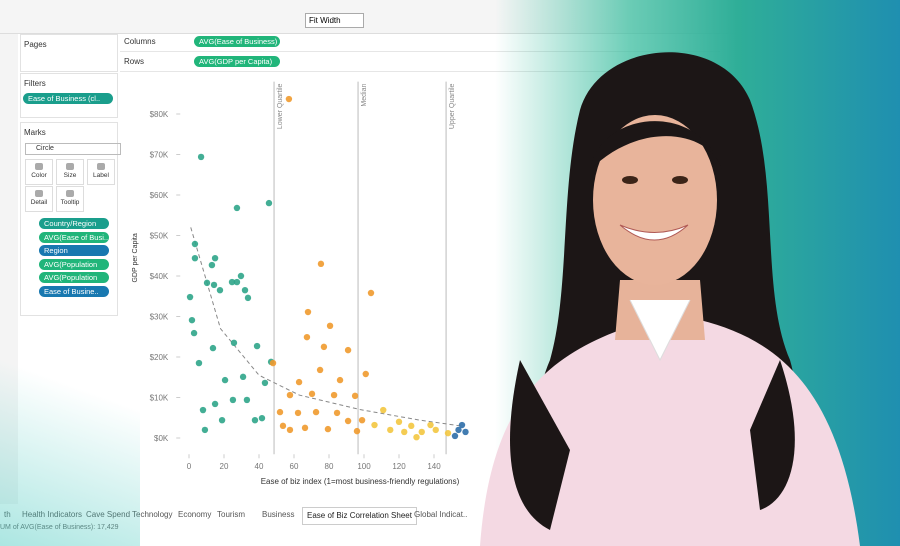  Describe the element at coordinates (224, 466) in the screenshot. I see `x-tick-label: 20` at that location.